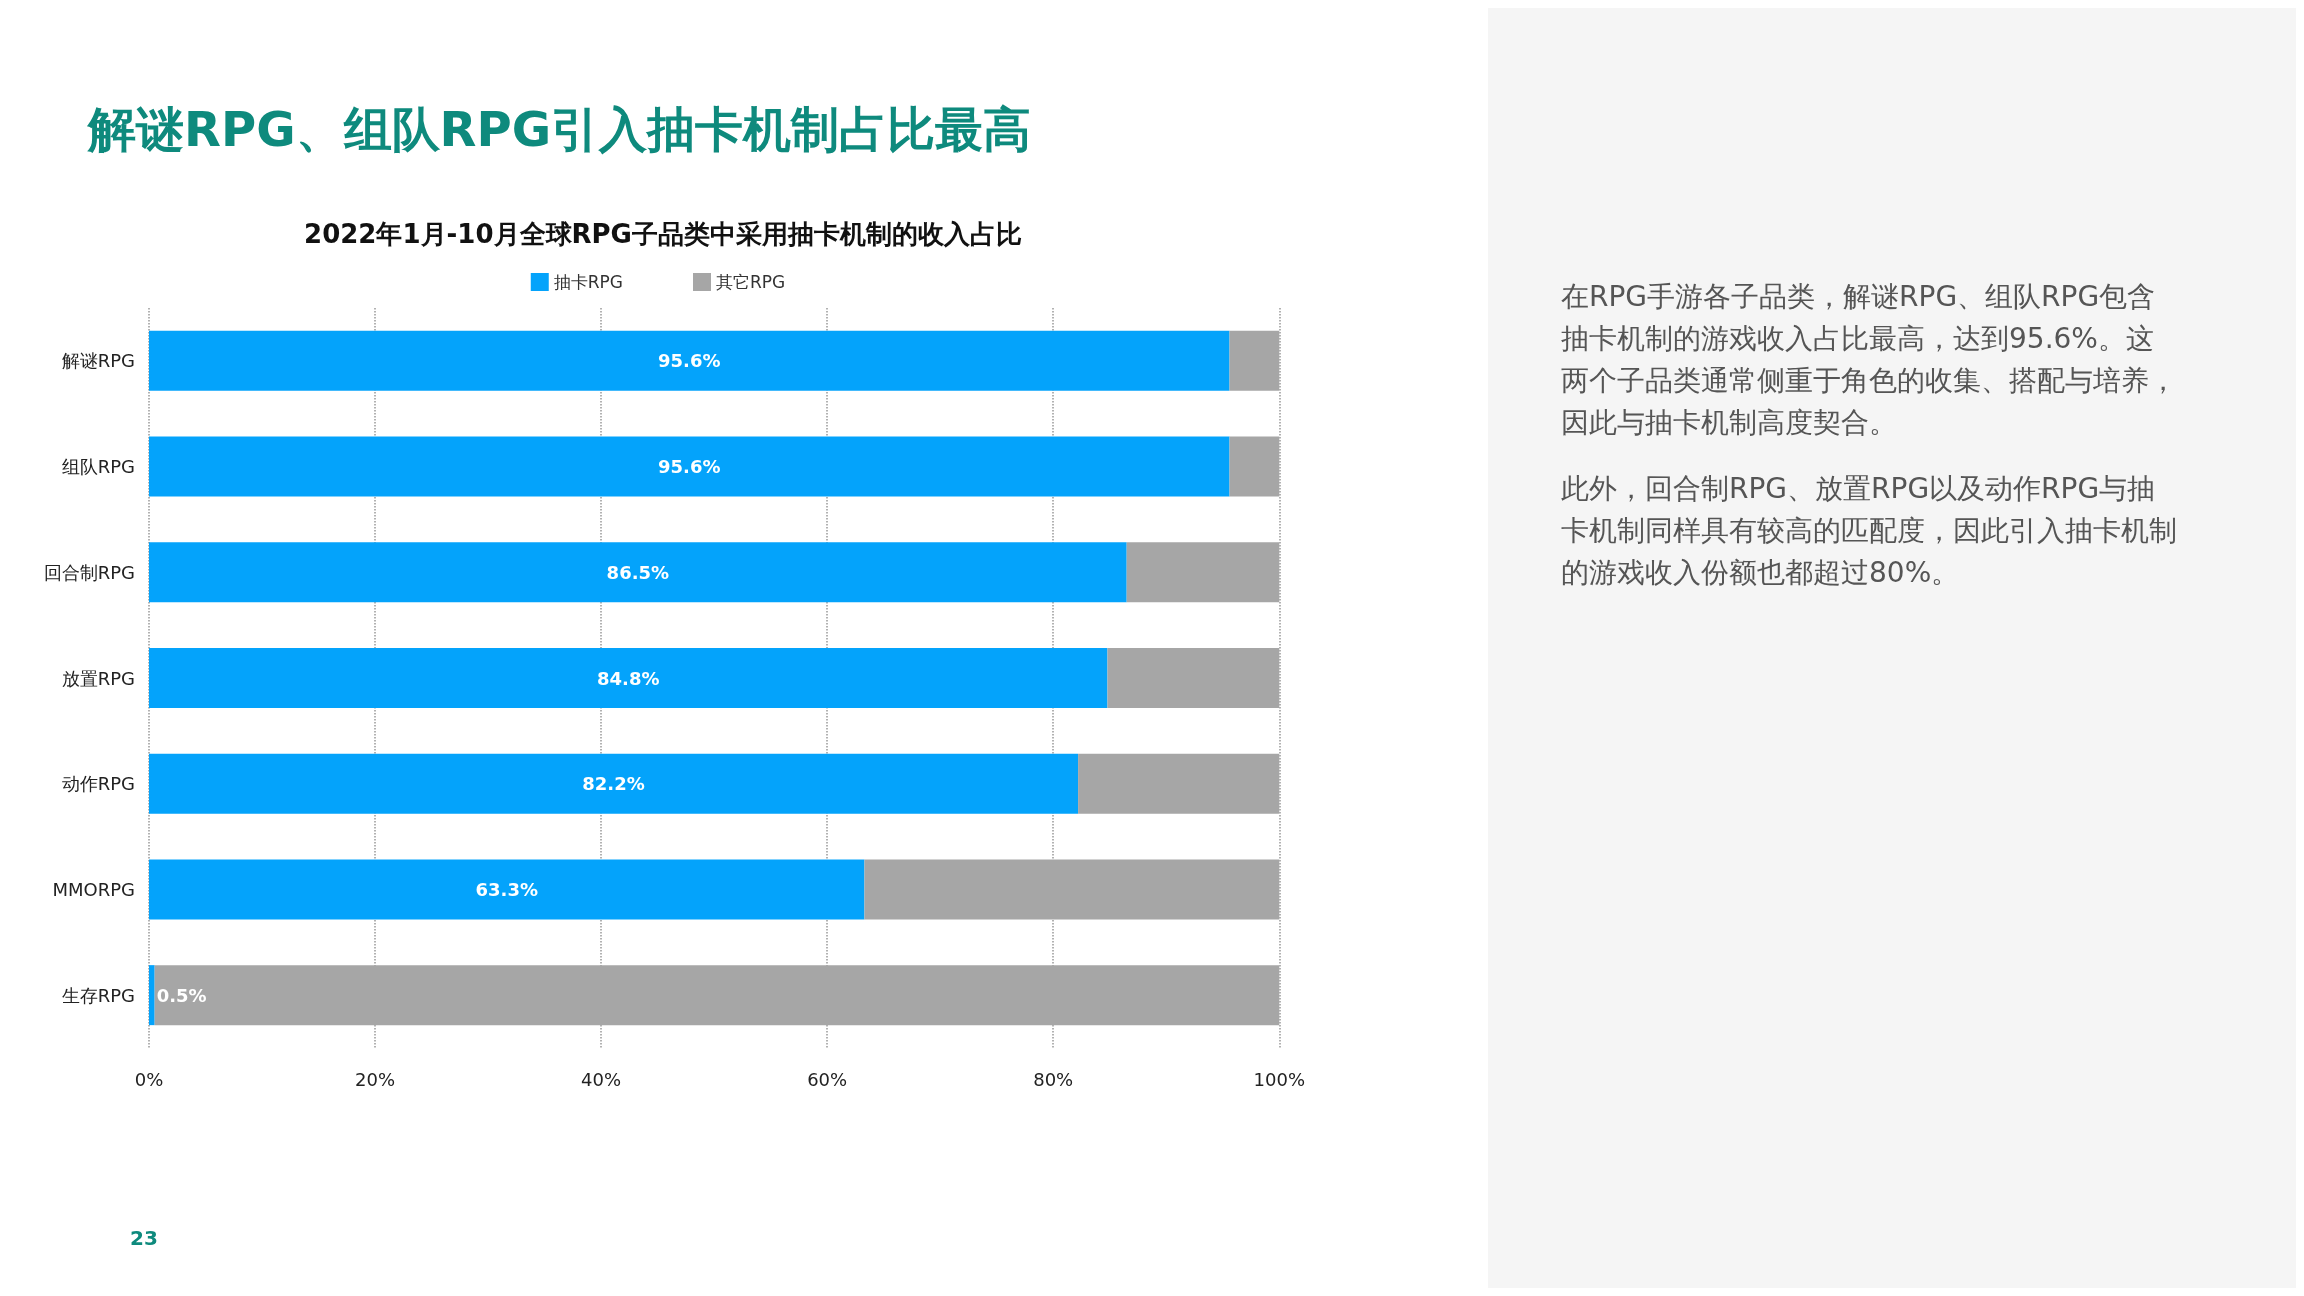 This screenshot has height=1296, width=2304. Describe the element at coordinates (588, 282) in the screenshot. I see `legend-label: 抽卡RPG` at that location.